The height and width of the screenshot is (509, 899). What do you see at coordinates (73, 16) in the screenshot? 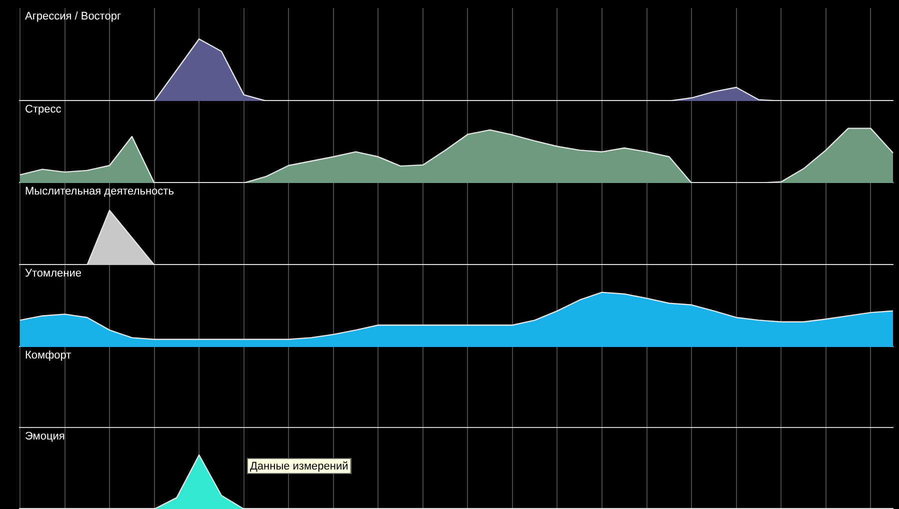
I see `chart-title: Агрессия / Восторг` at bounding box center [73, 16].